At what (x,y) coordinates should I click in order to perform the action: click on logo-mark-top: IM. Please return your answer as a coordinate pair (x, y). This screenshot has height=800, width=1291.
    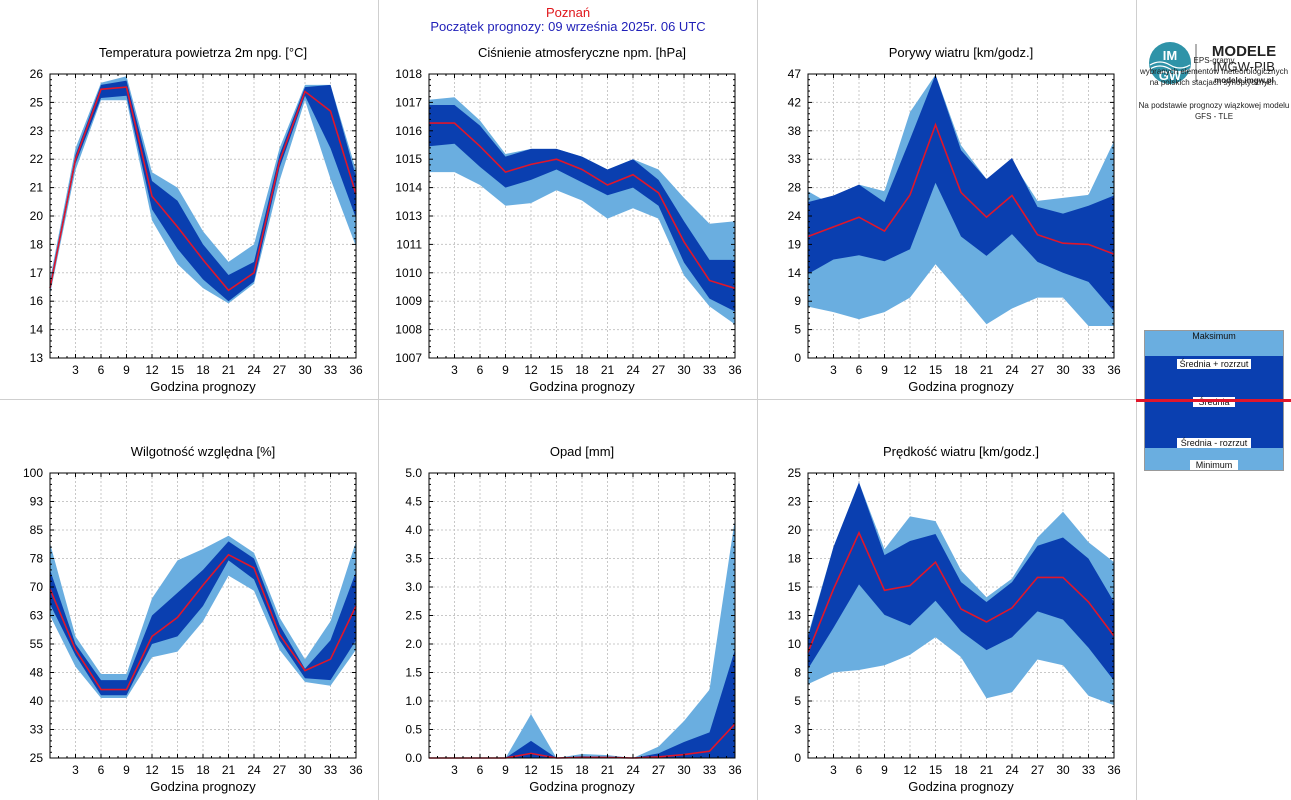
    Looking at the image, I should click on (1170, 55).